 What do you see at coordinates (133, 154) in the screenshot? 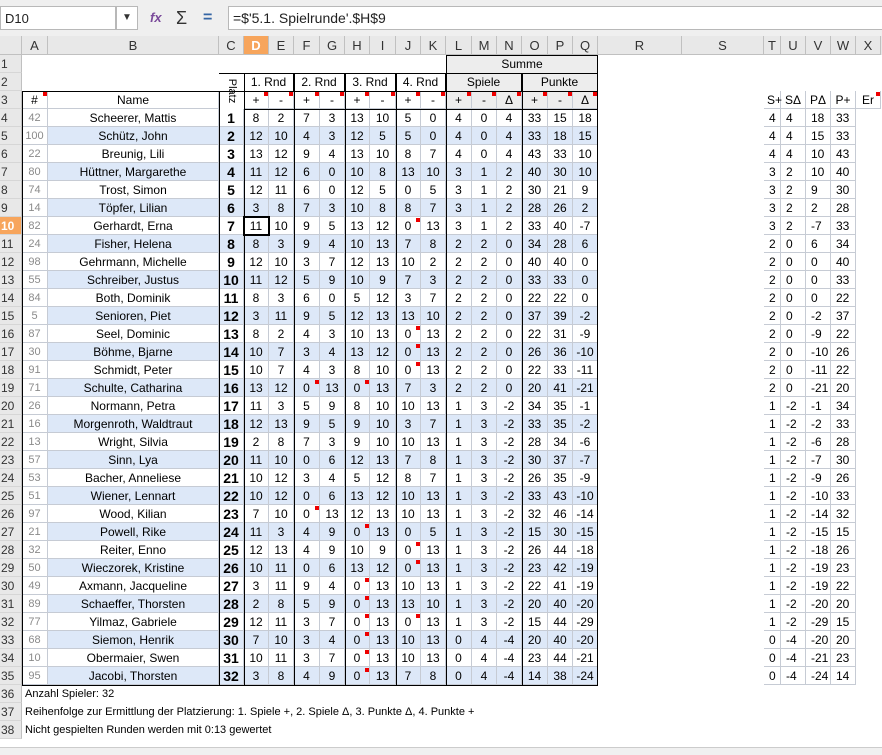
I see `name-cell: Breunig, Lili` at bounding box center [133, 154].